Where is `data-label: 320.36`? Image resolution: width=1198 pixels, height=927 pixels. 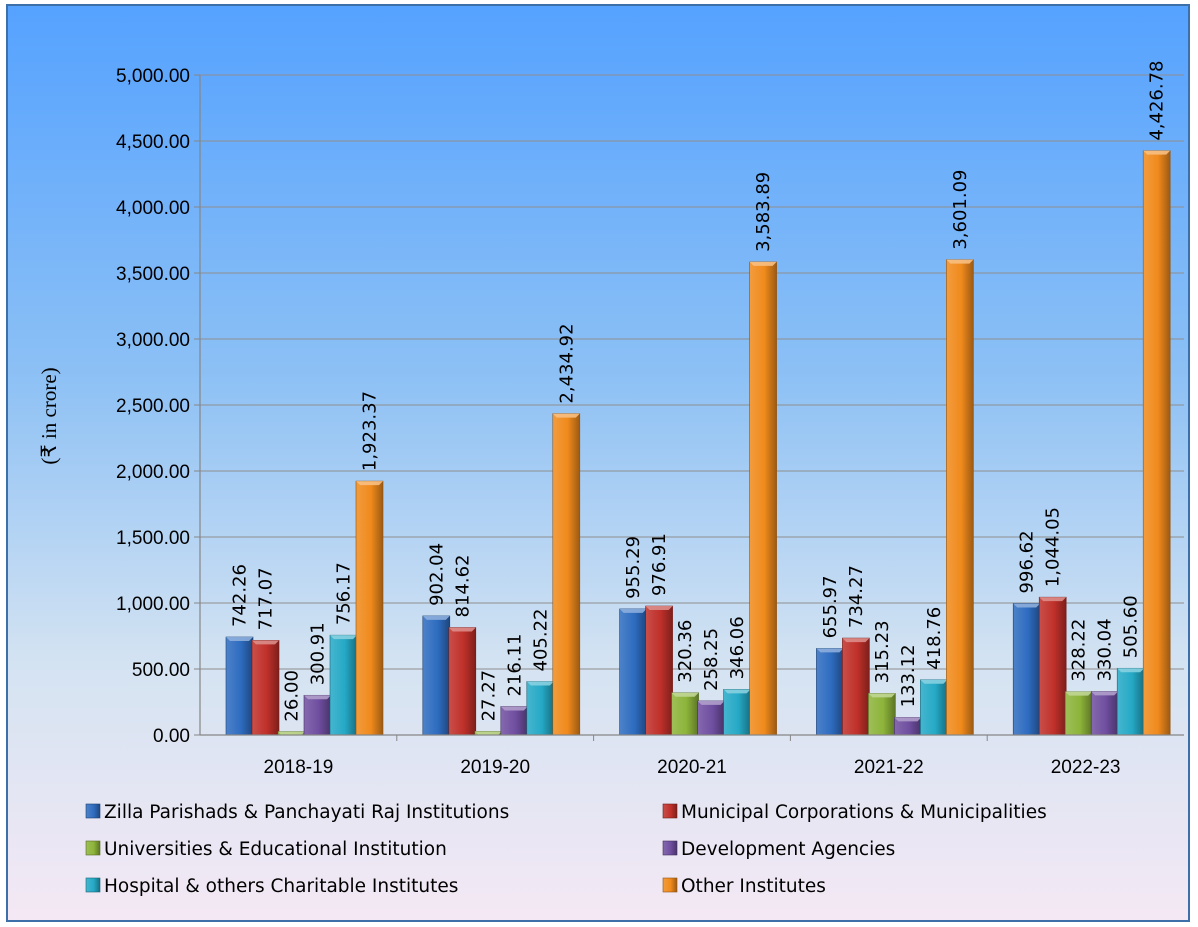
data-label: 320.36 is located at coordinates (685, 651).